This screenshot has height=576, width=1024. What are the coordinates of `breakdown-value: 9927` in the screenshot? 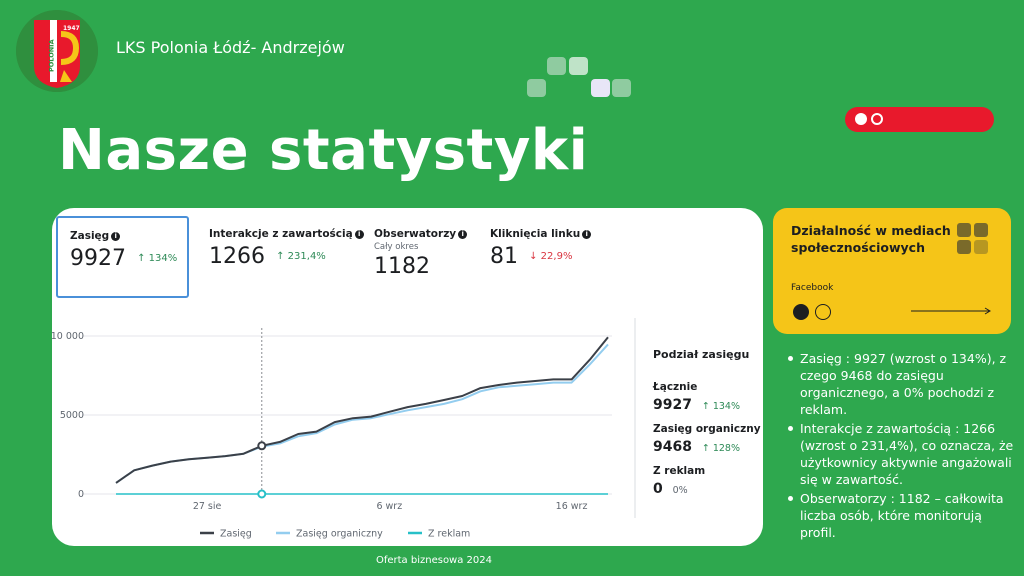 It's located at (672, 405).